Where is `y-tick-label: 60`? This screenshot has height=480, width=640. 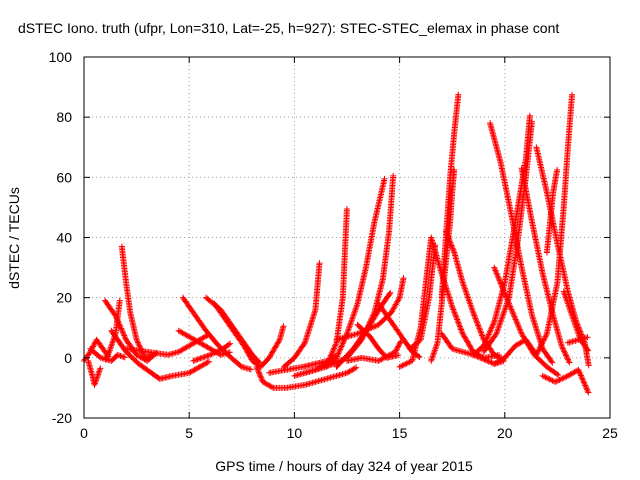
y-tick-label: 60 is located at coordinates (64, 177).